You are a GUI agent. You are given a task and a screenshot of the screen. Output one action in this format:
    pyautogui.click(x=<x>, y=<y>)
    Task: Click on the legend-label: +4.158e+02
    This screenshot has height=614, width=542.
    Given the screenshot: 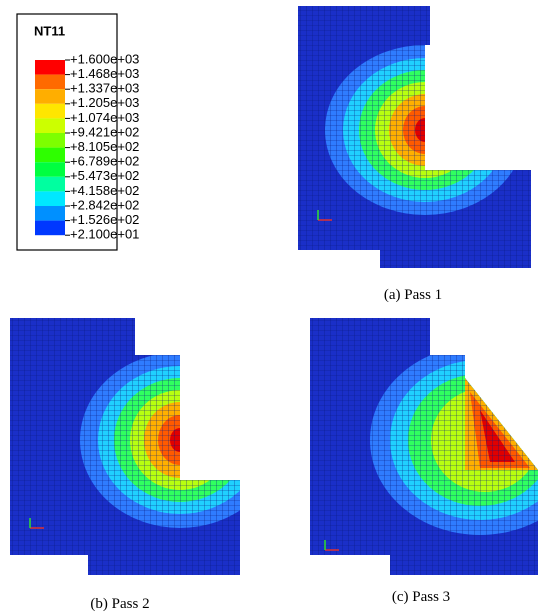 What is the action you would take?
    pyautogui.click(x=104, y=190)
    